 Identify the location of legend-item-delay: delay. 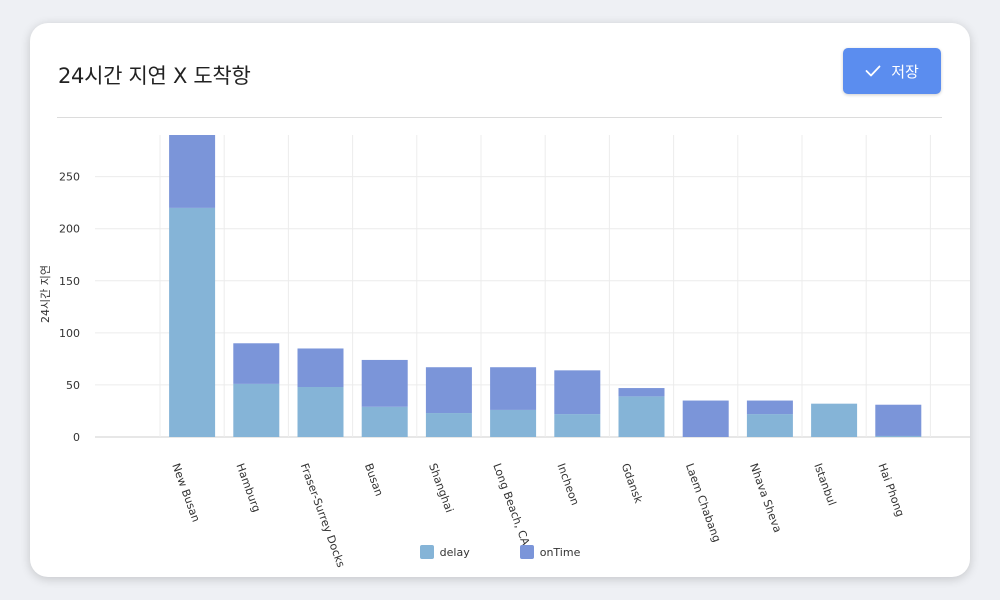
(444, 552).